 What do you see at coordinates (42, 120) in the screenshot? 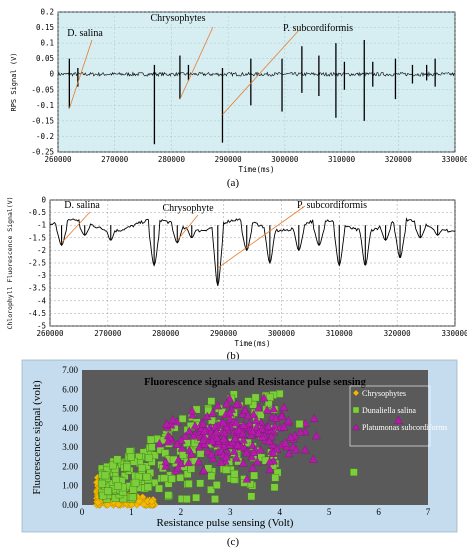
I see `y-tick-label: -0.15` at bounding box center [42, 120].